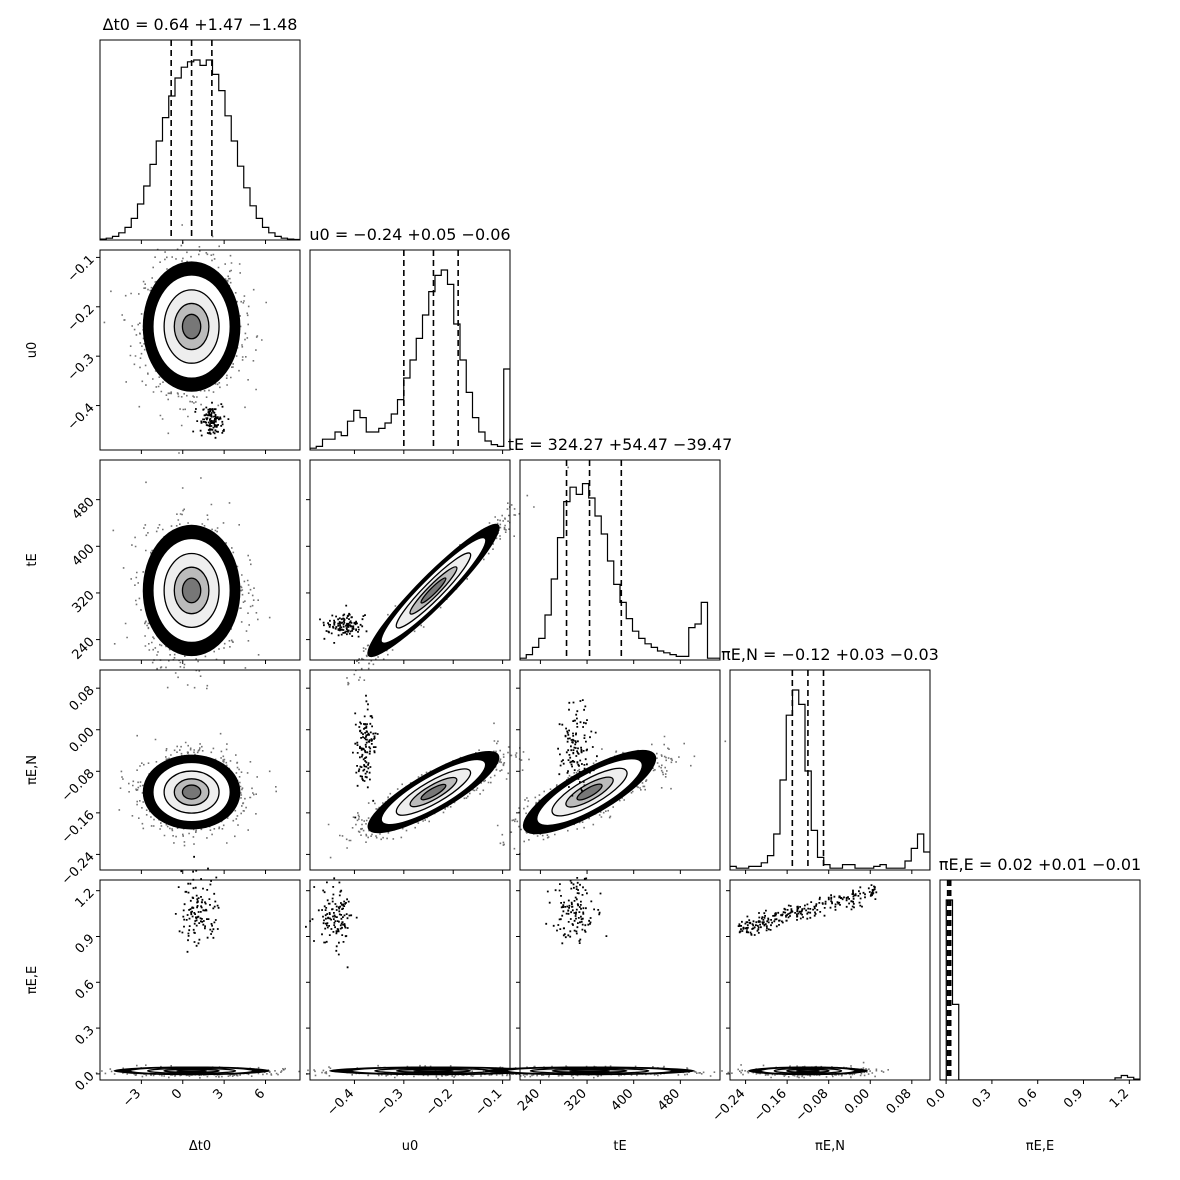 This screenshot has height=1180, width=1180. What do you see at coordinates (619, 1146) in the screenshot?
I see `x-axis-label: tE` at bounding box center [619, 1146].